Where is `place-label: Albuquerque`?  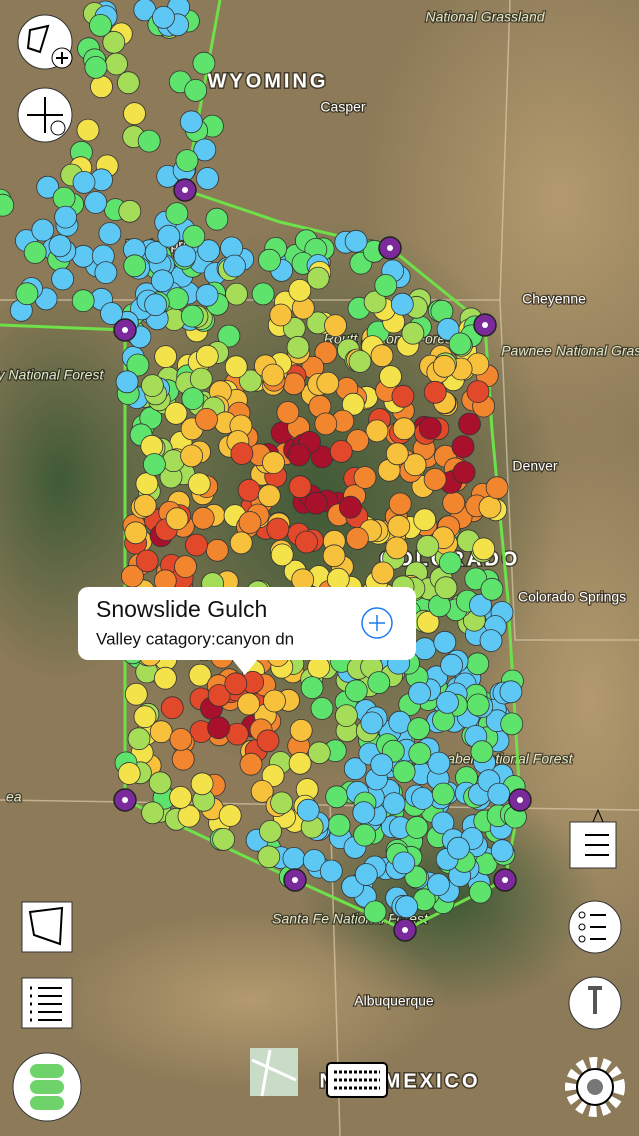 place-label: Albuquerque is located at coordinates (394, 1001).